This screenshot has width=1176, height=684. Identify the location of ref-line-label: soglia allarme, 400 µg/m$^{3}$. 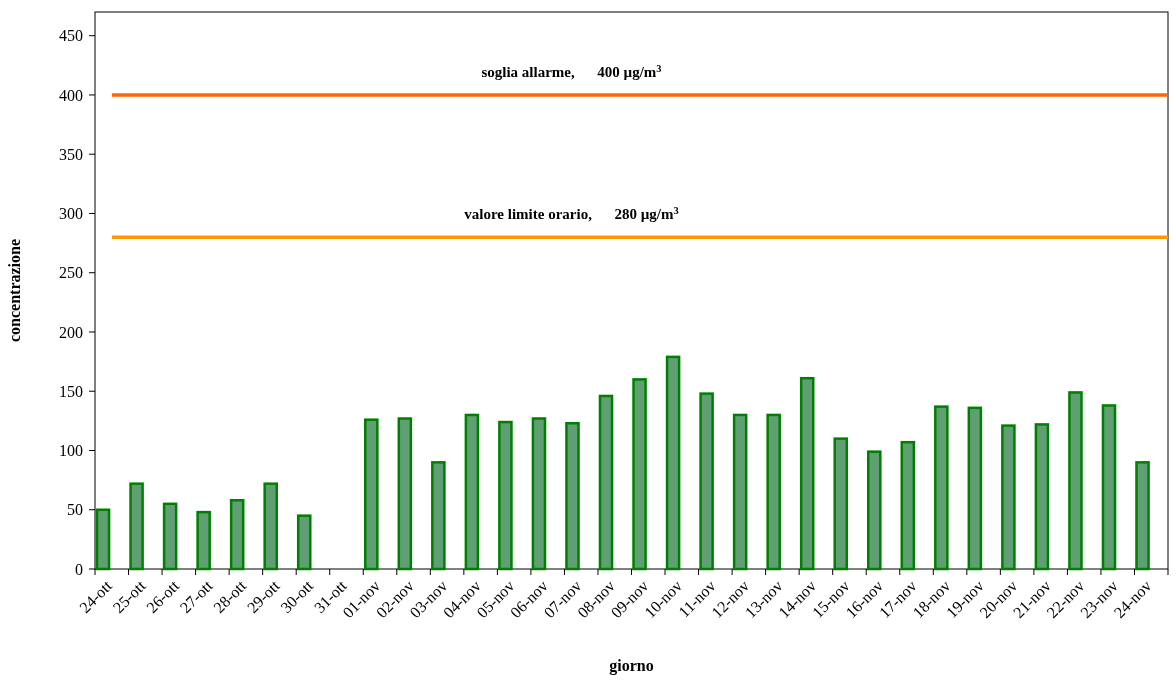
(571, 71).